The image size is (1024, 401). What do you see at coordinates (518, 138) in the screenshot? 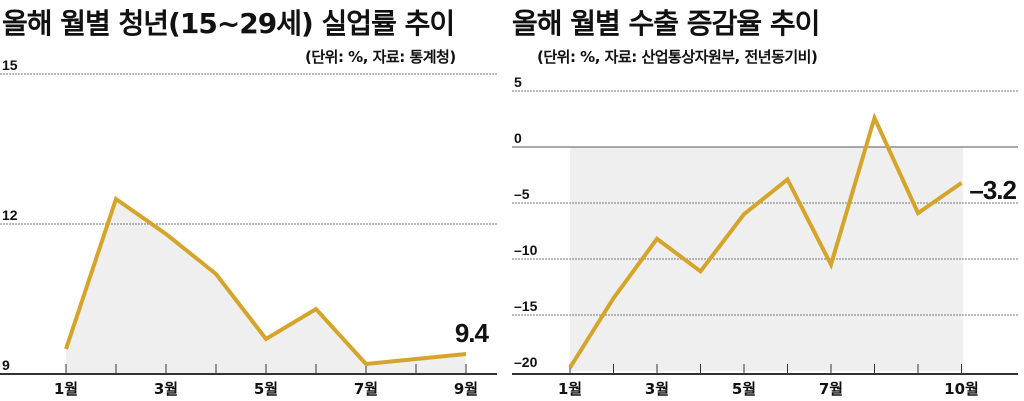
I see `right-y-tick-label: 0` at bounding box center [518, 138].